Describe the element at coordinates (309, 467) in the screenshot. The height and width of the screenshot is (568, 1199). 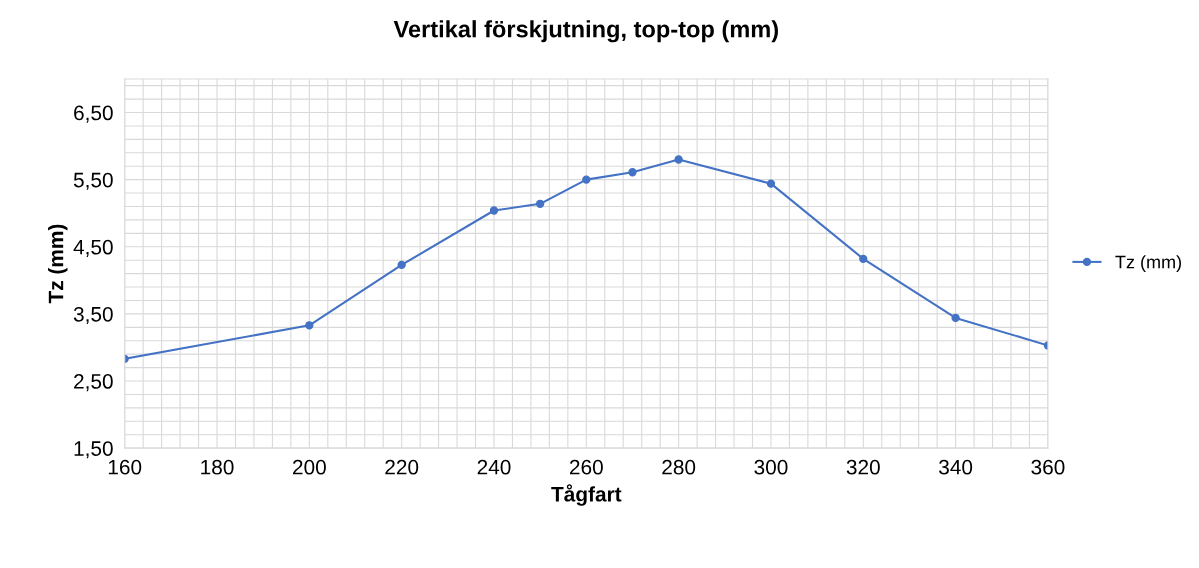
I see `x-tick-label: 200` at that location.